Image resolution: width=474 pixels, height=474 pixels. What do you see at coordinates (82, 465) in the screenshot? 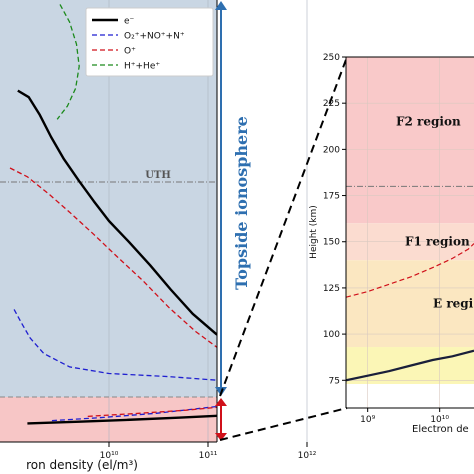
I see `left-x-axis-label: ron density (el/m³)` at bounding box center [82, 465].